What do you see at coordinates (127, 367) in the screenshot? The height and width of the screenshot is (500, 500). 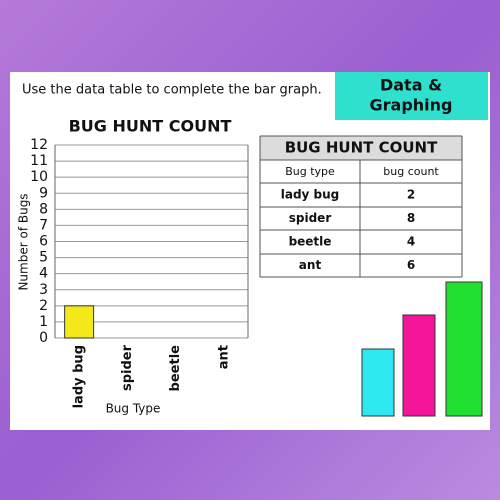 I see `x-tick-label: spider` at bounding box center [127, 367].